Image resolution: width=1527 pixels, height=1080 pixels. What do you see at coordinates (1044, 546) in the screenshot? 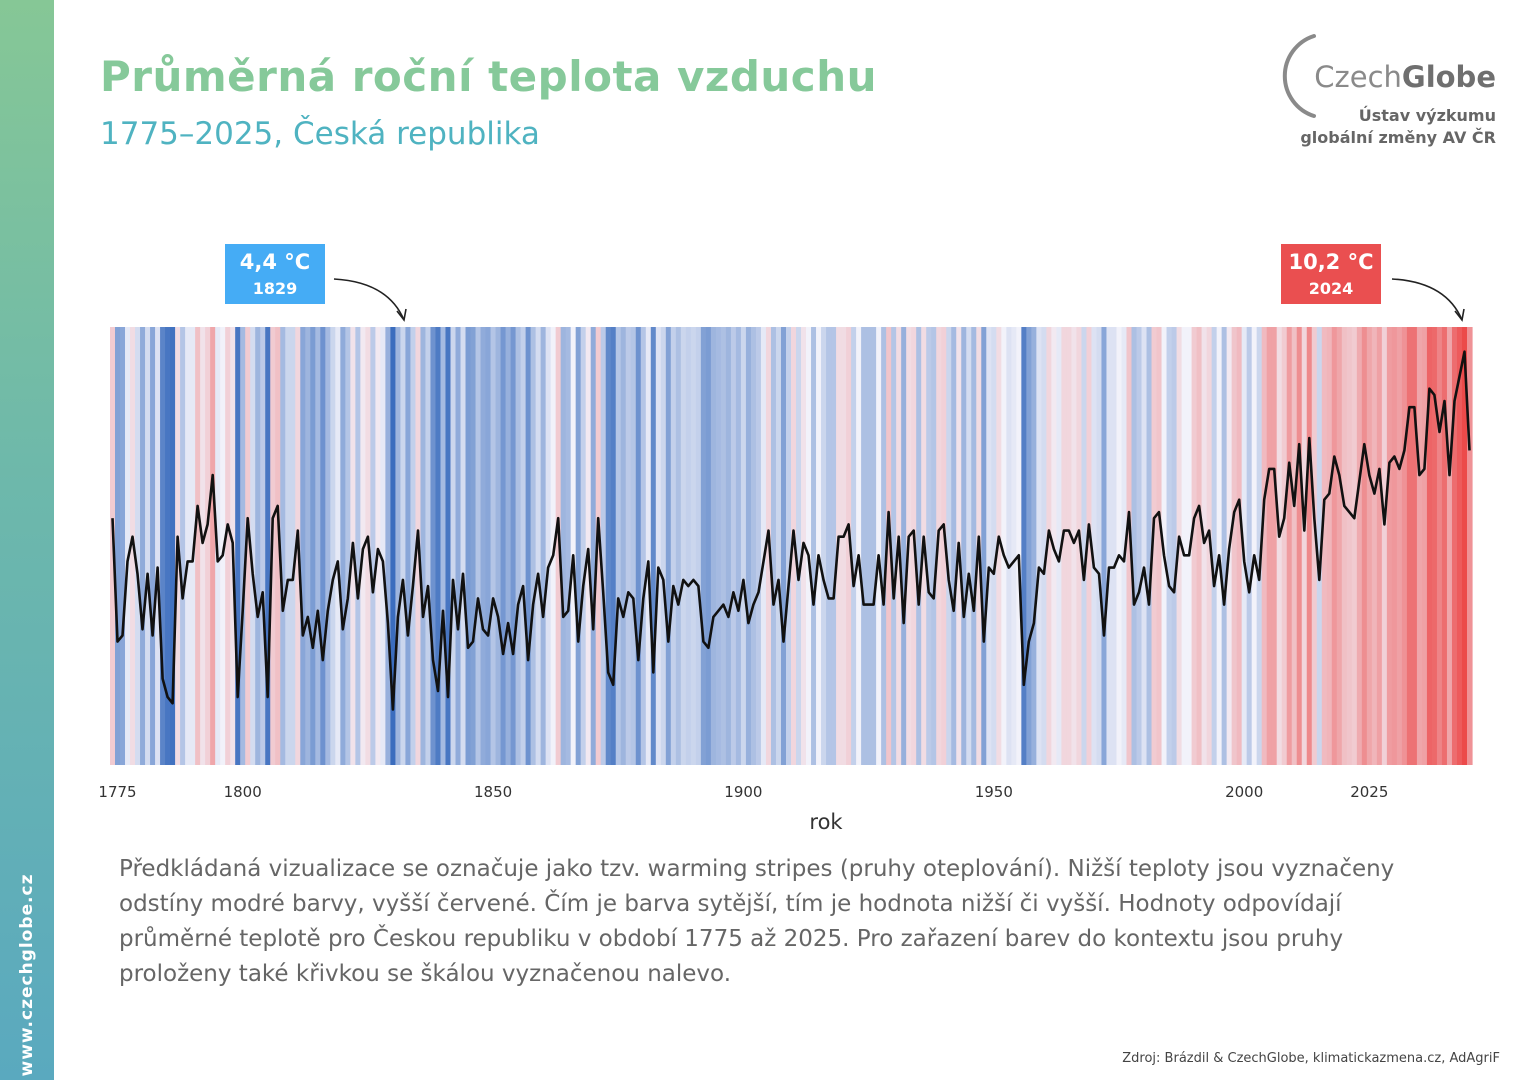
I see `stripe-1960` at bounding box center [1044, 546].